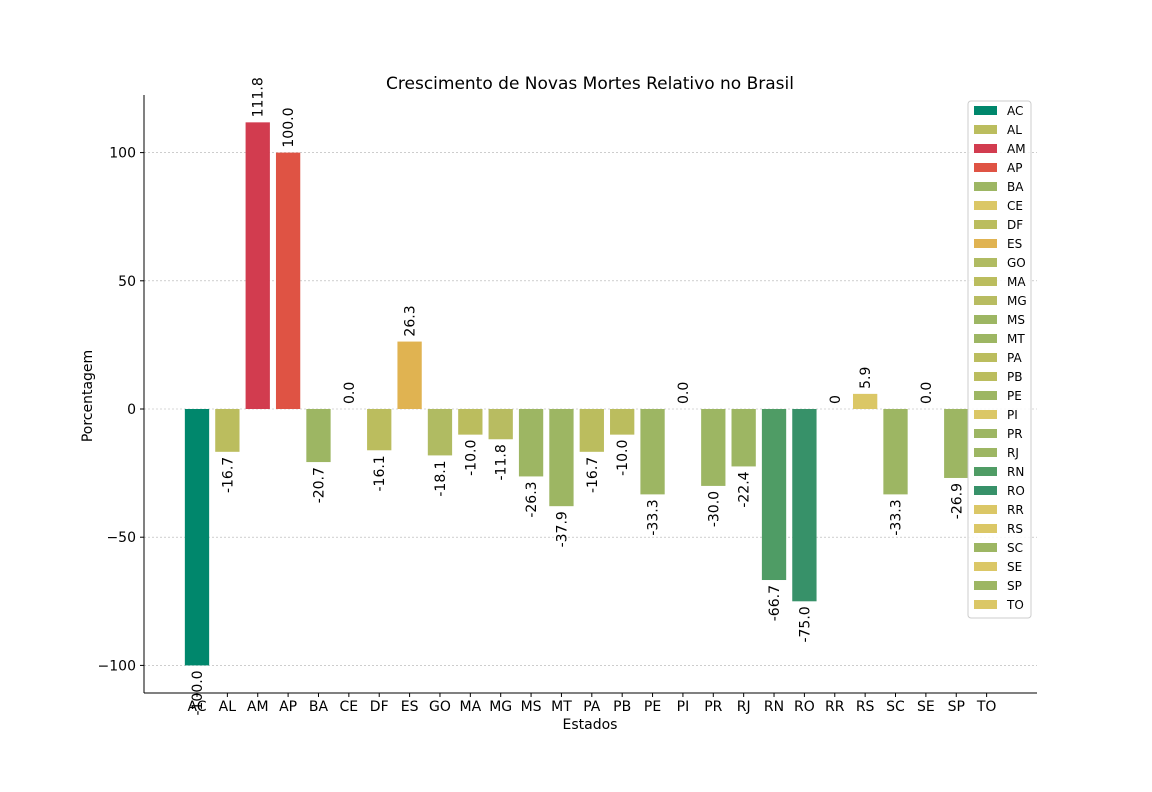  Describe the element at coordinates (835, 707) in the screenshot. I see `x-tick-label-rr: RR` at that location.